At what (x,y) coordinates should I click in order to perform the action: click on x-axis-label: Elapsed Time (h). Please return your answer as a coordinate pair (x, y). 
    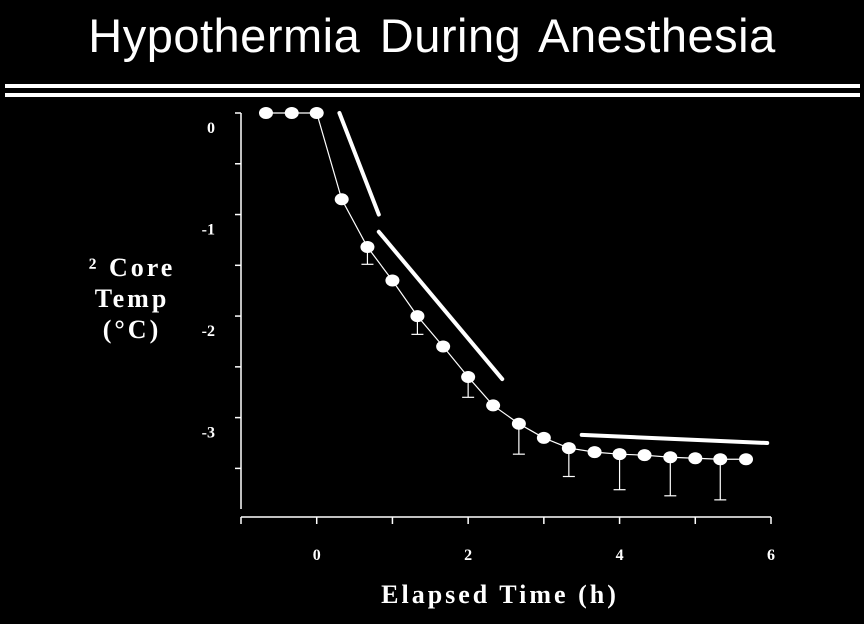
    Looking at the image, I should click on (500, 594).